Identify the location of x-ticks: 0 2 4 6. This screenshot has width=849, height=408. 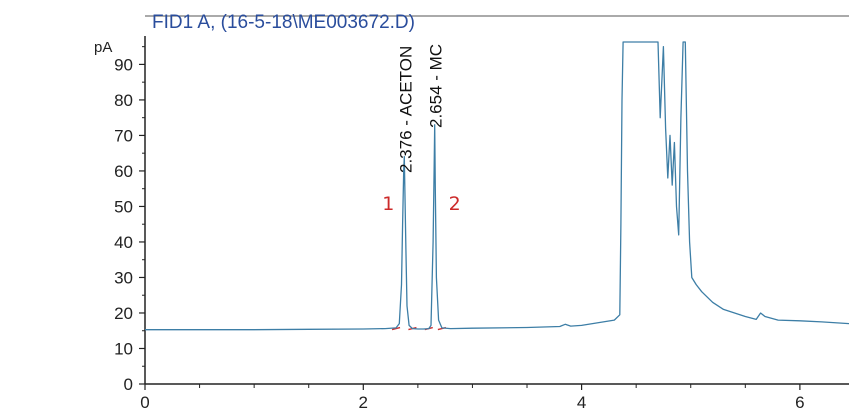
(472, 396).